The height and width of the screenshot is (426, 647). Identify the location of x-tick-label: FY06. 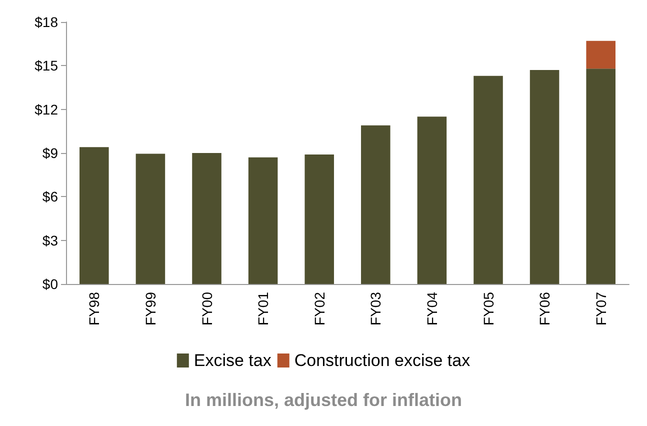
(544, 309).